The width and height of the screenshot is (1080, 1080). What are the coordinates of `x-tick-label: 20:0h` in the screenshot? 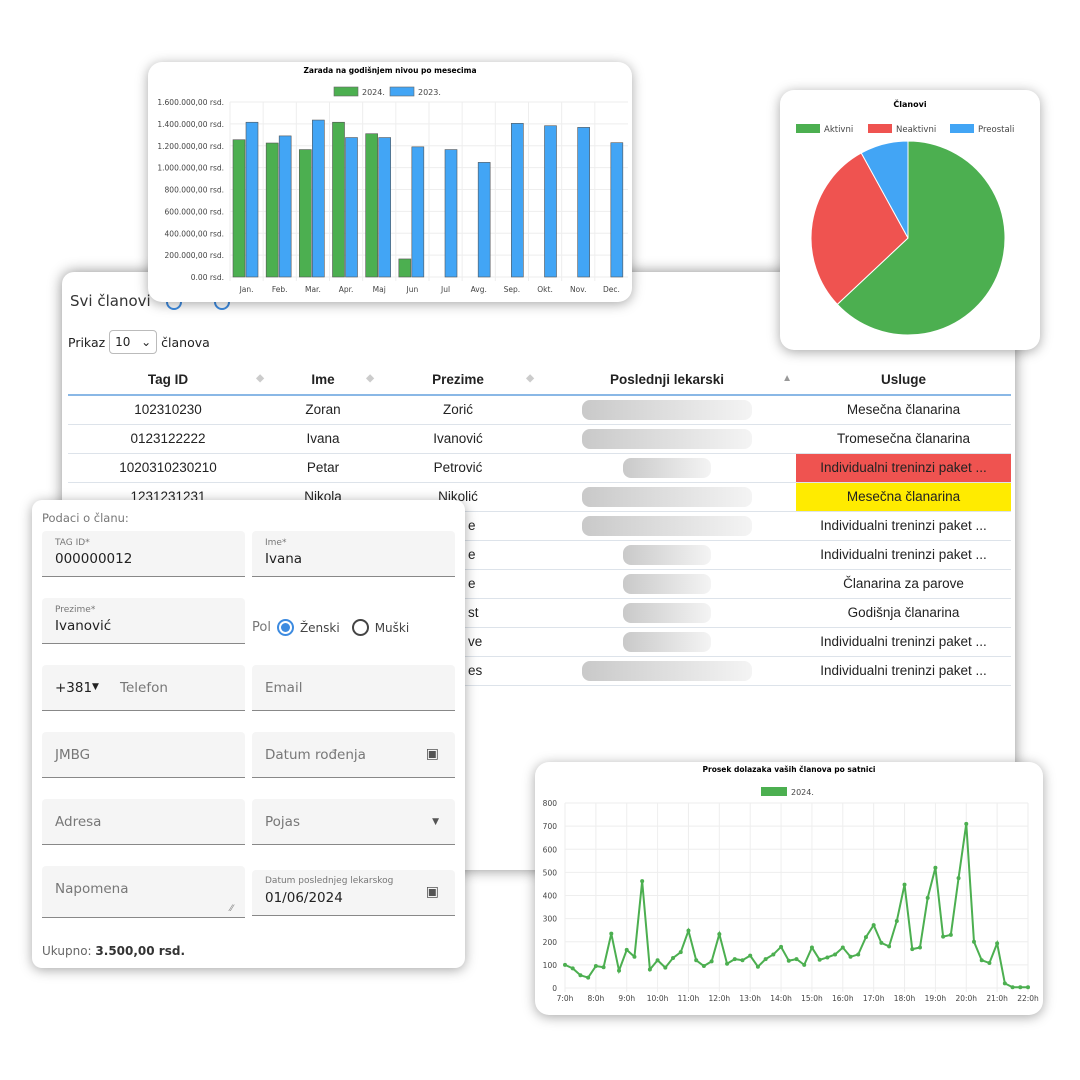 It's located at (966, 998).